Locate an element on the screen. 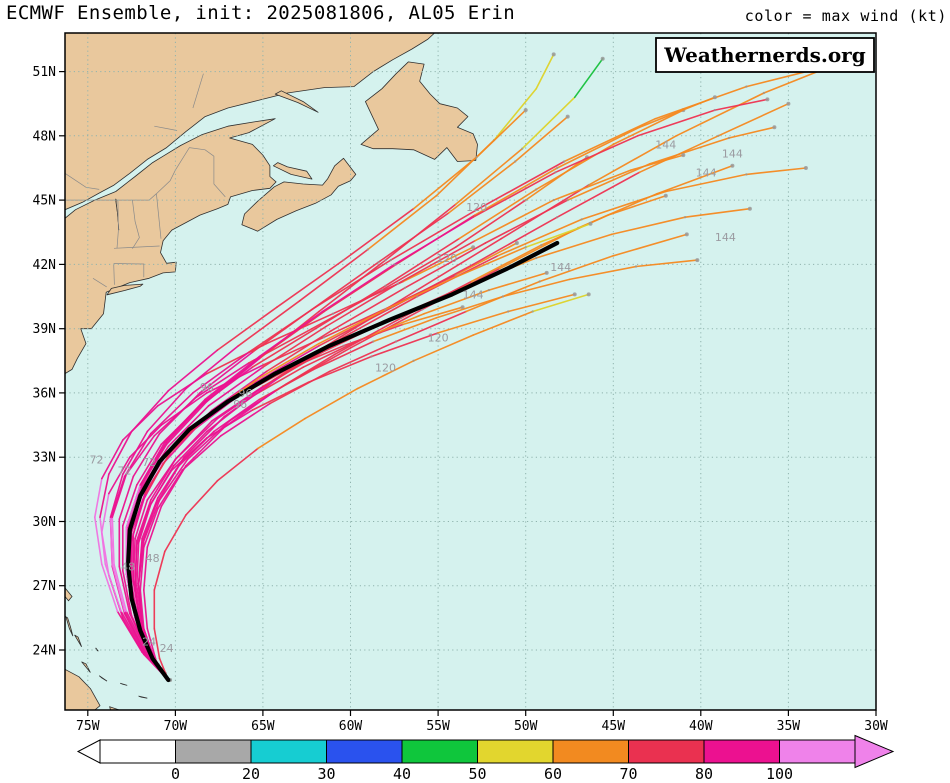 The image size is (950, 783). colorbar-tick-label: 100 is located at coordinates (779, 774).